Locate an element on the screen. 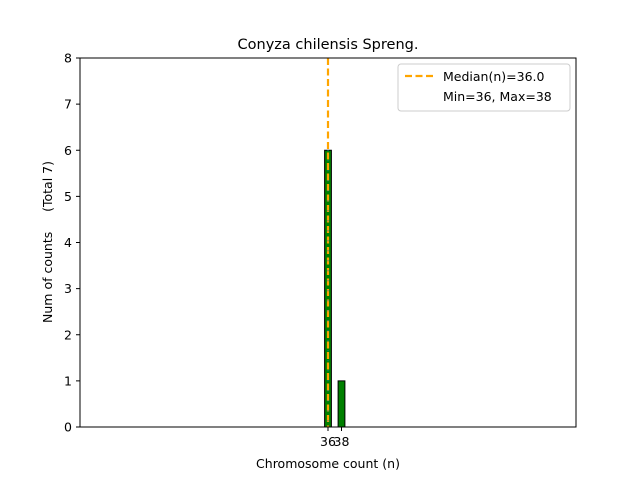 The image size is (640, 480). legend-entry-range: Min=36, Max=38 is located at coordinates (497, 96).